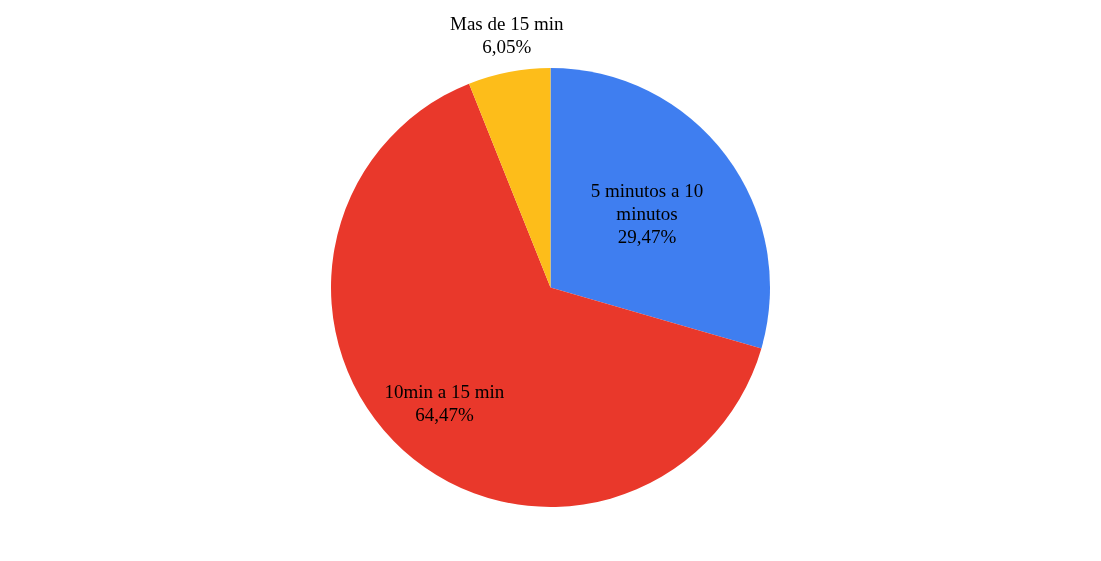 The height and width of the screenshot is (561, 1101). I want to click on data-label: 6,05%, so click(507, 47).